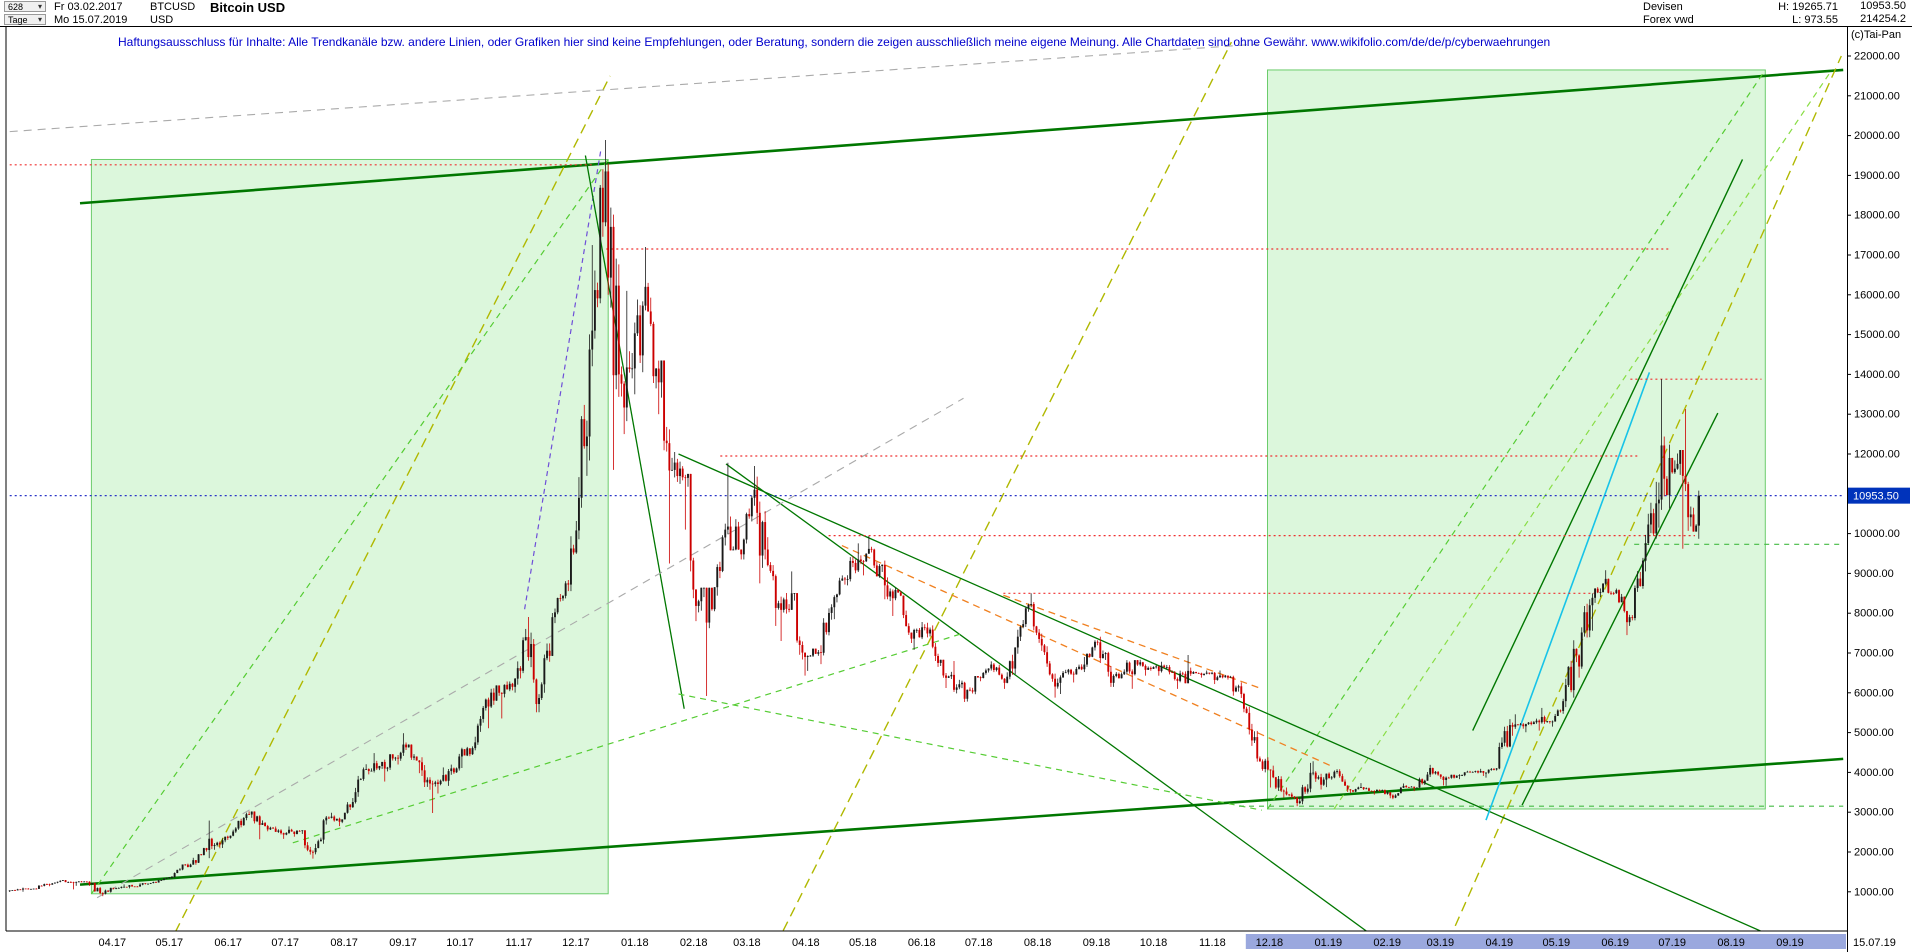 Image resolution: width=1912 pixels, height=952 pixels. I want to click on svg-text: 1000.00, so click(1874, 892).